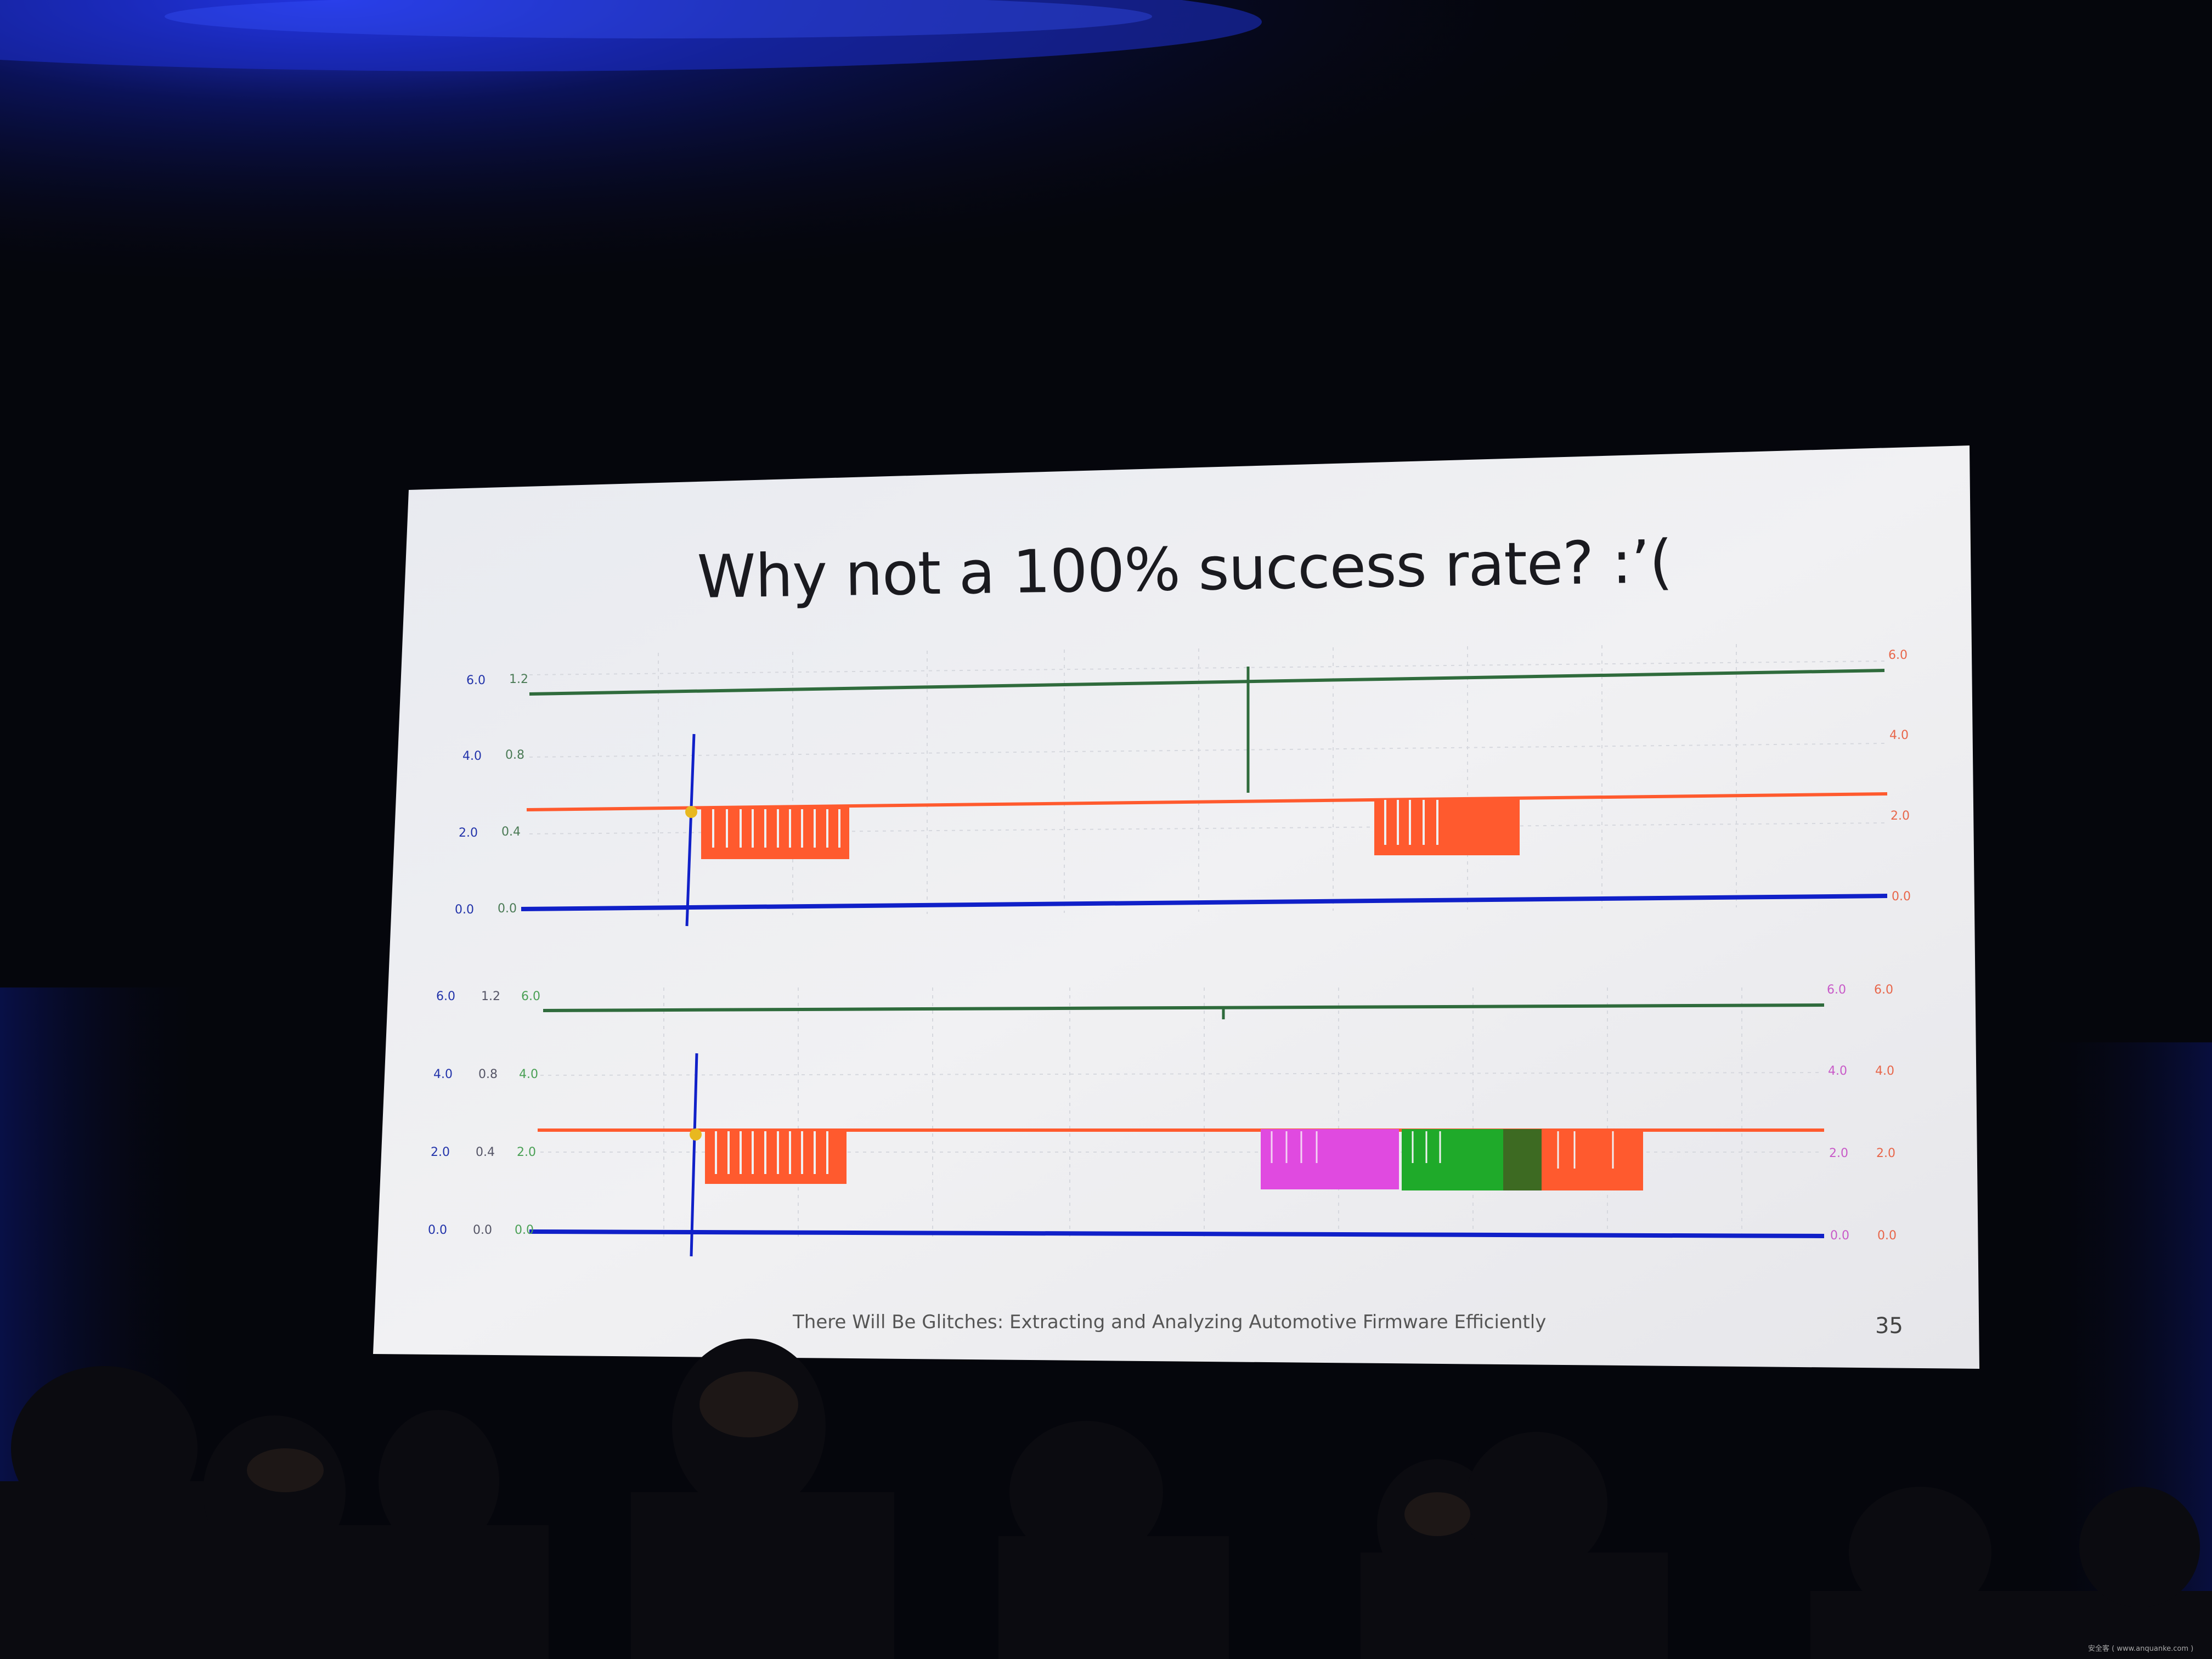 The width and height of the screenshot is (2212, 1659). Describe the element at coordinates (1181, 1114) in the screenshot. I see `bottom-plot-grid` at that location.